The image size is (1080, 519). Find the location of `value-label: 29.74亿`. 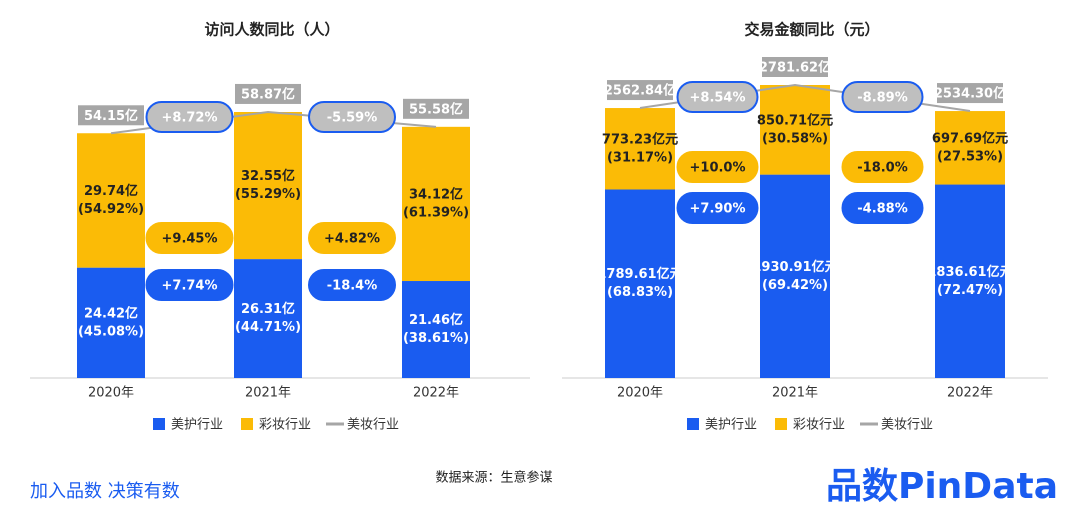

value-label: 29.74亿 is located at coordinates (111, 191).